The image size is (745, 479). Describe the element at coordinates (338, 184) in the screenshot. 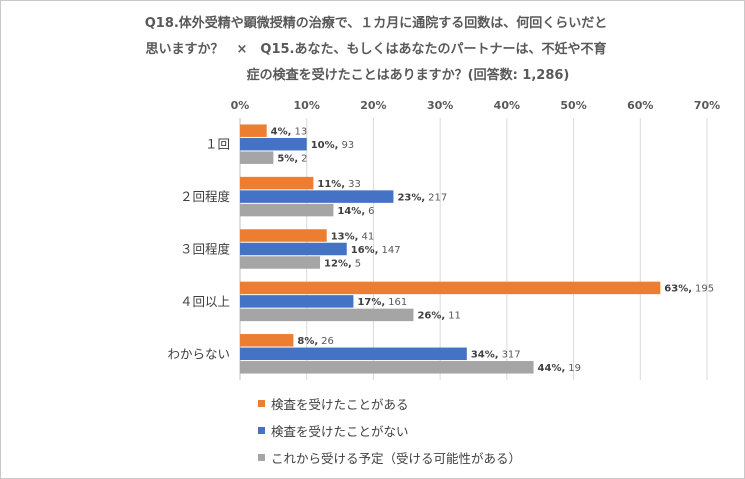

I see `data-label: 11%, 33` at that location.